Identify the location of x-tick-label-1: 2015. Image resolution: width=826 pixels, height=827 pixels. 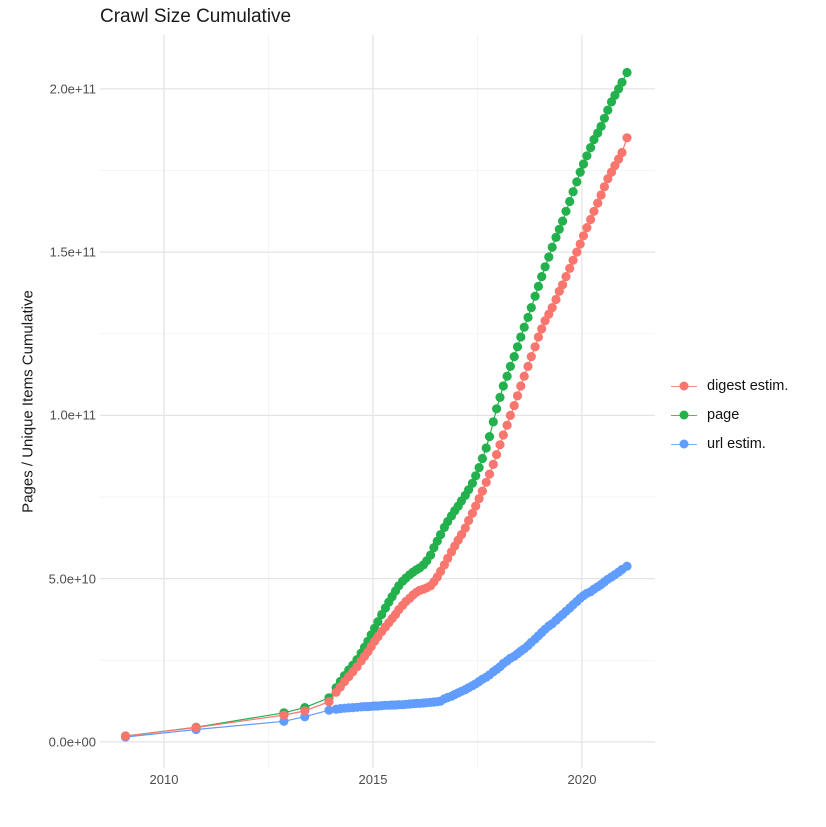
(373, 779).